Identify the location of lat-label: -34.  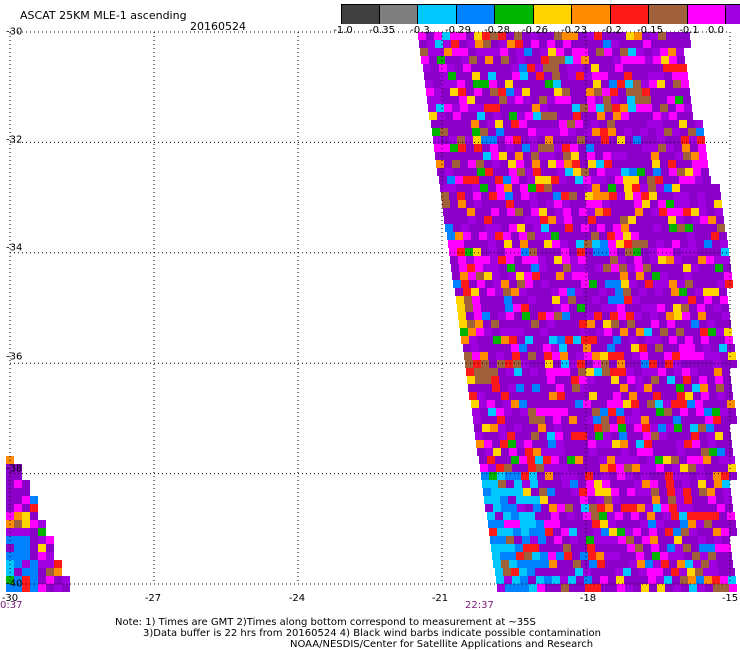
(14, 248).